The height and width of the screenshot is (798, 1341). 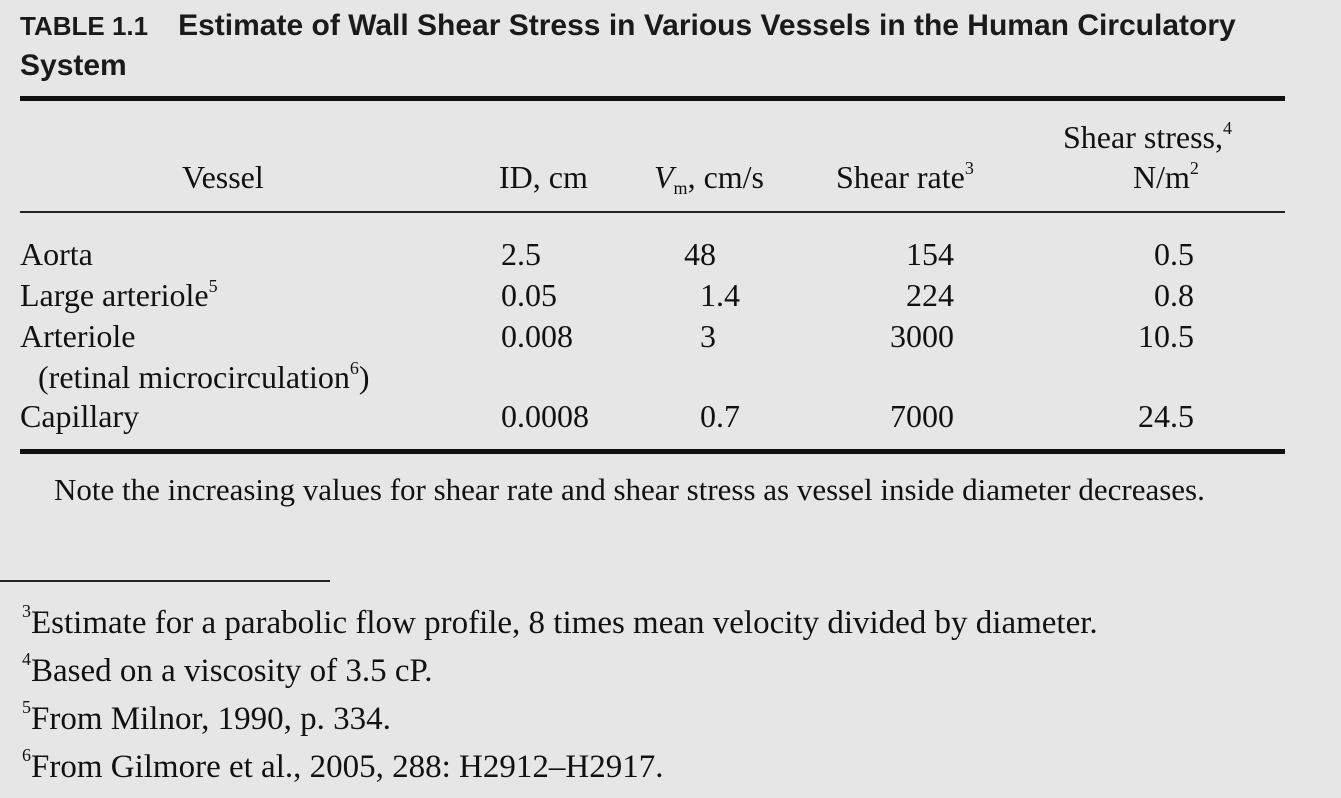 I want to click on cell-shear-rate: 3000, so click(x=922, y=336).